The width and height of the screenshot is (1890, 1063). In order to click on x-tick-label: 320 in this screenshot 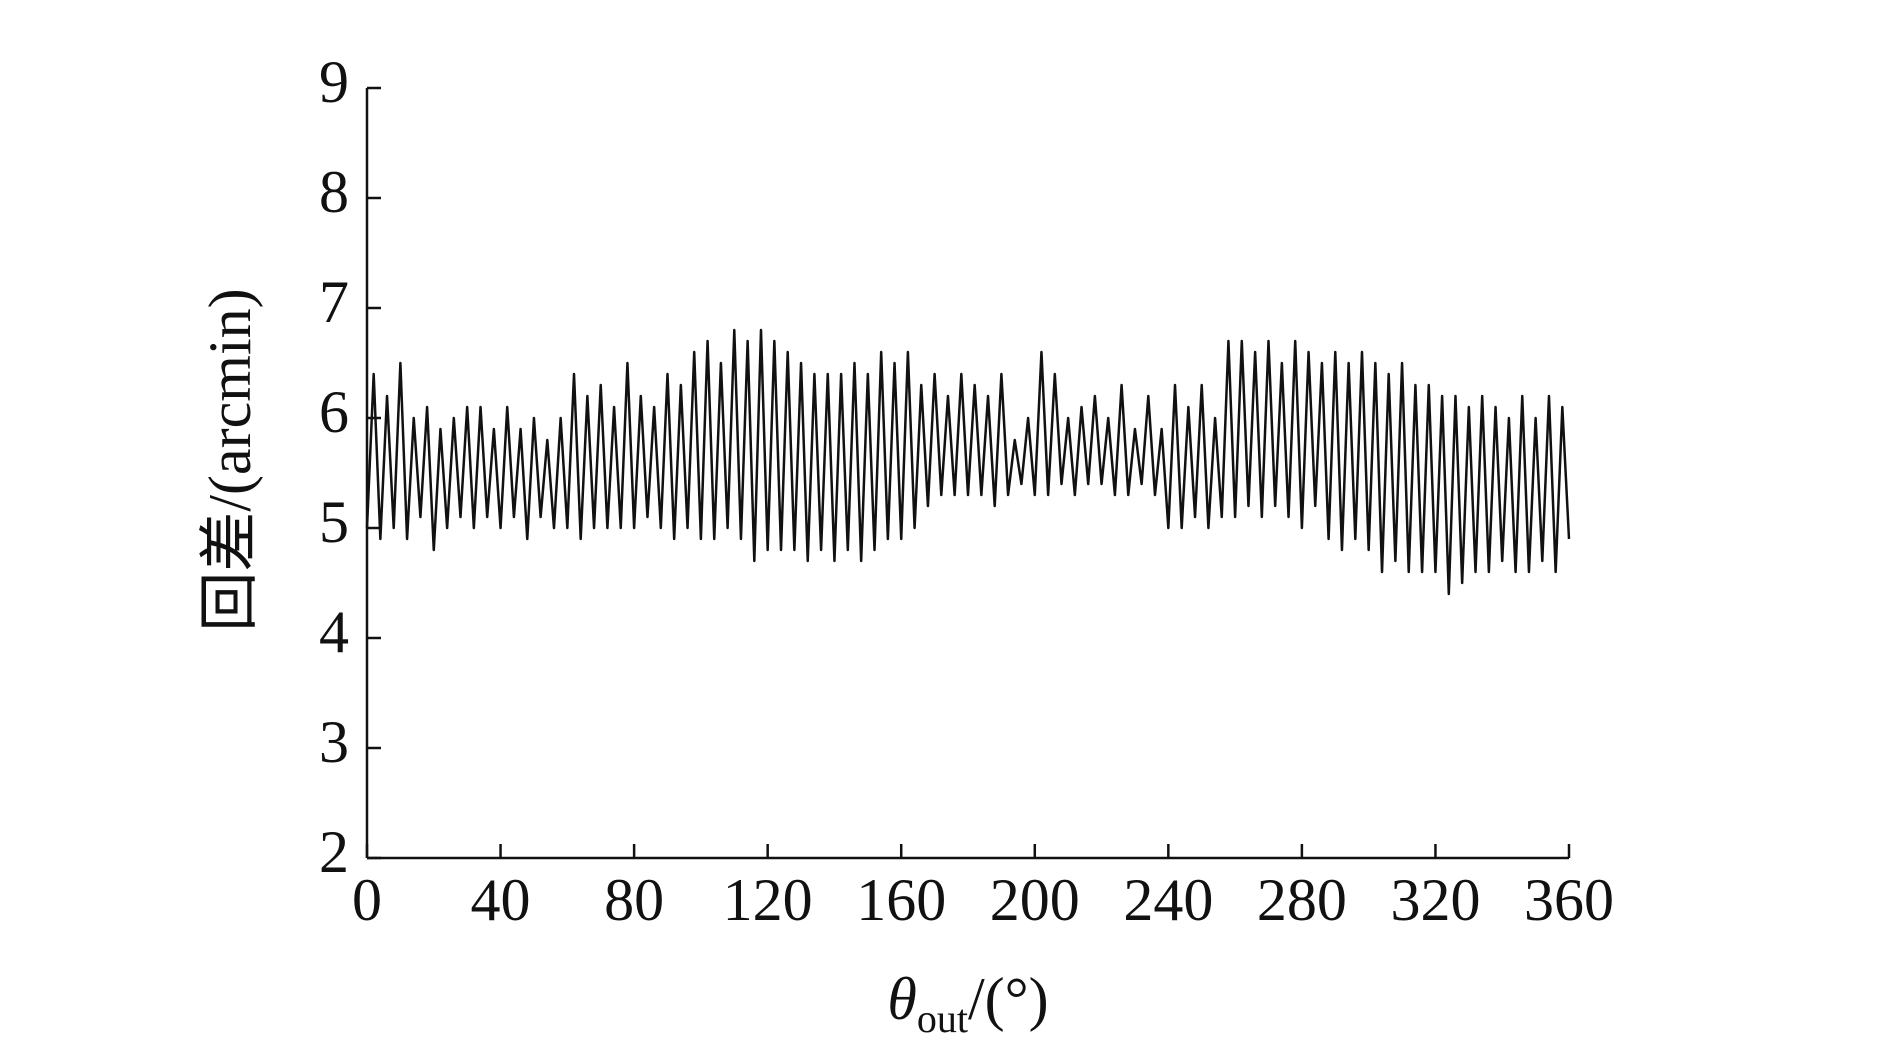, I will do `click(1435, 900)`.